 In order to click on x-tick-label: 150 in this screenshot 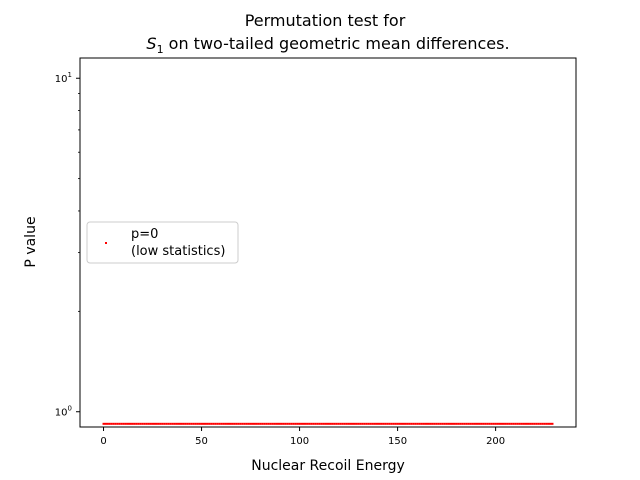, I will do `click(397, 441)`.